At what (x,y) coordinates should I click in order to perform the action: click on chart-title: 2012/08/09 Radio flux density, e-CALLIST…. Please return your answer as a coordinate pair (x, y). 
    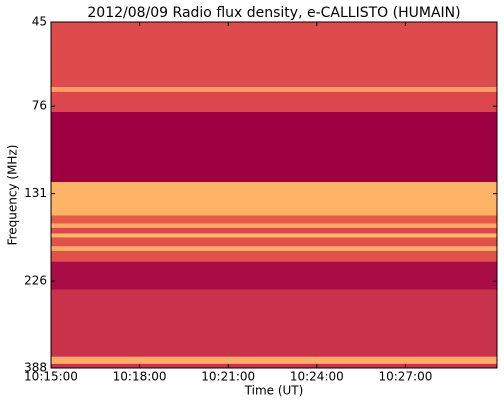
    Looking at the image, I should click on (273, 13).